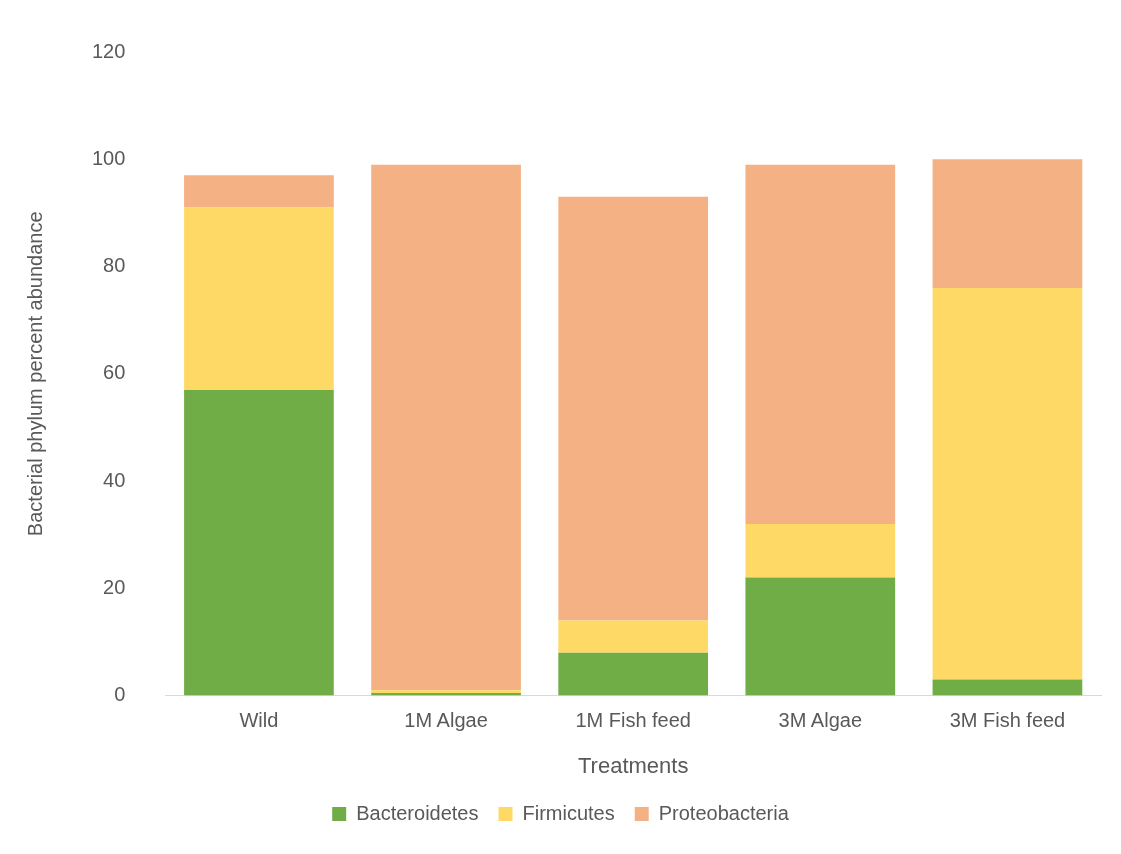  What do you see at coordinates (633, 720) in the screenshot?
I see `x-tick-label: 1M Fish feed` at bounding box center [633, 720].